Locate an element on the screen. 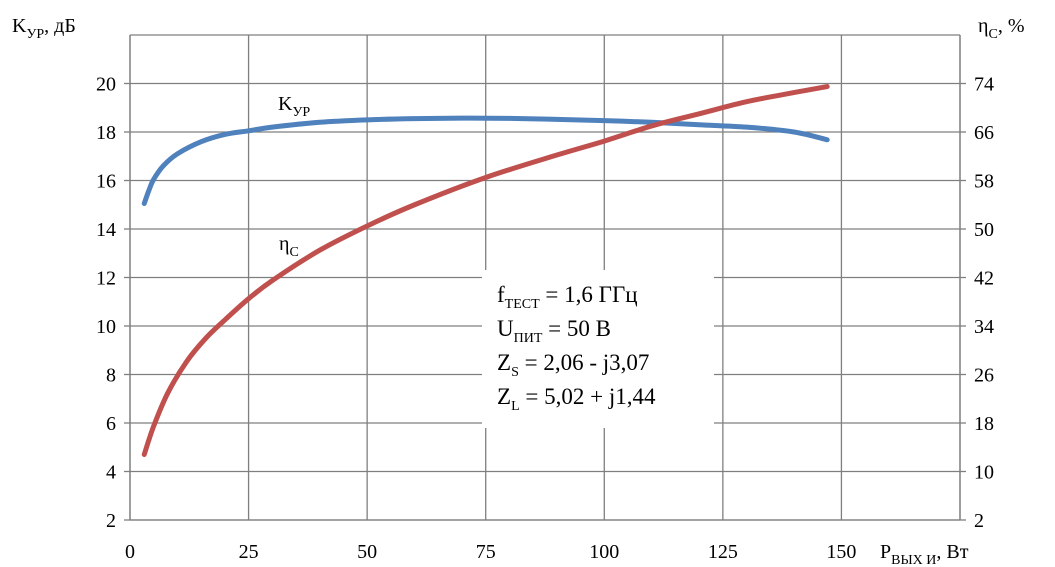 The image size is (1055, 567). series-label-0-main: K is located at coordinates (285, 104).